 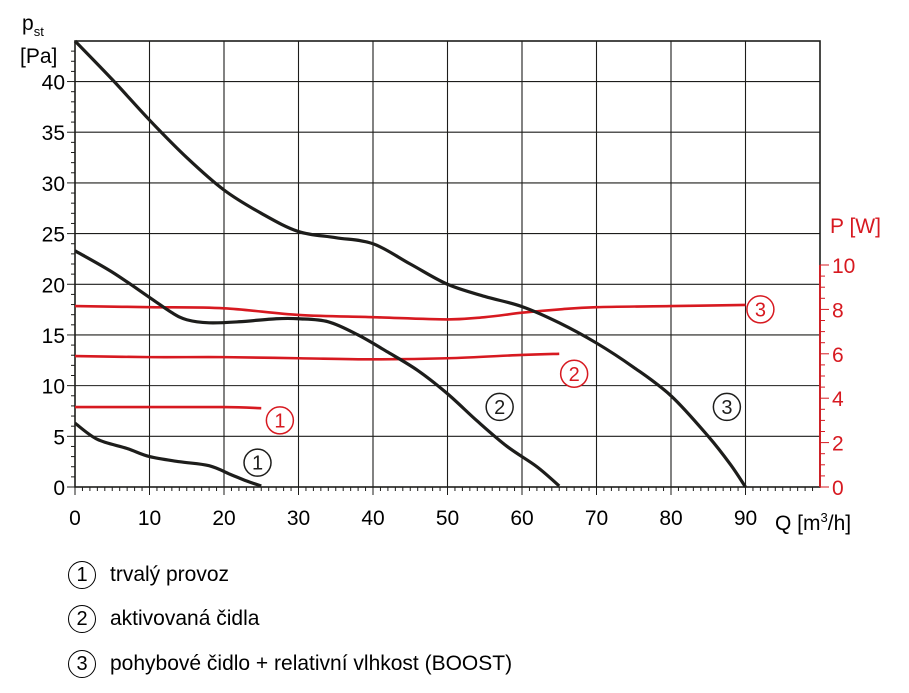 What do you see at coordinates (53, 387) in the screenshot?
I see `y-left-tick-label: 10` at bounding box center [53, 387].